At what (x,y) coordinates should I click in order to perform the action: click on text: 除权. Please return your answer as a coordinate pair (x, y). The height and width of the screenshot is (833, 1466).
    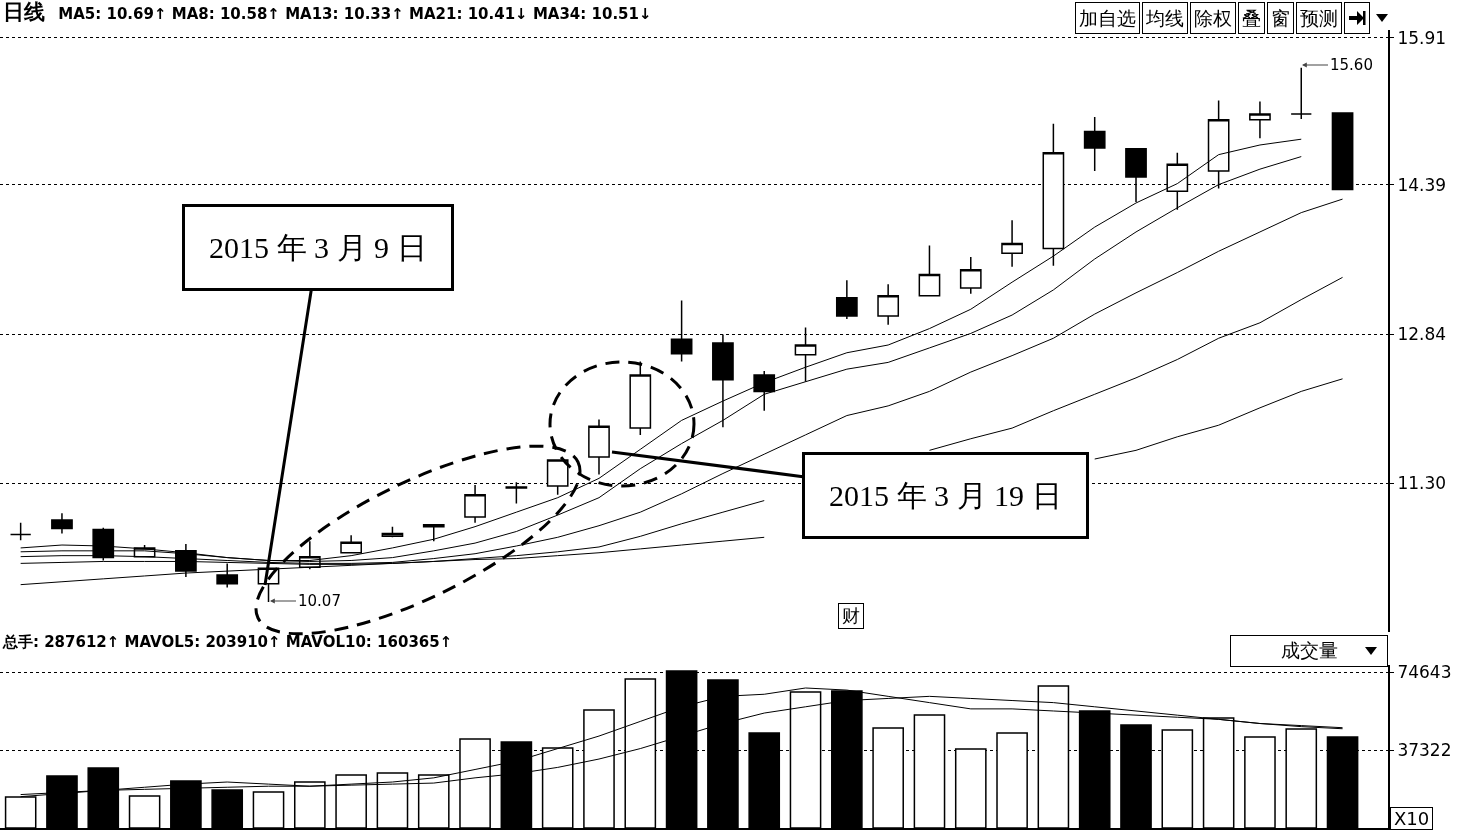
    Looking at the image, I should click on (1213, 18).